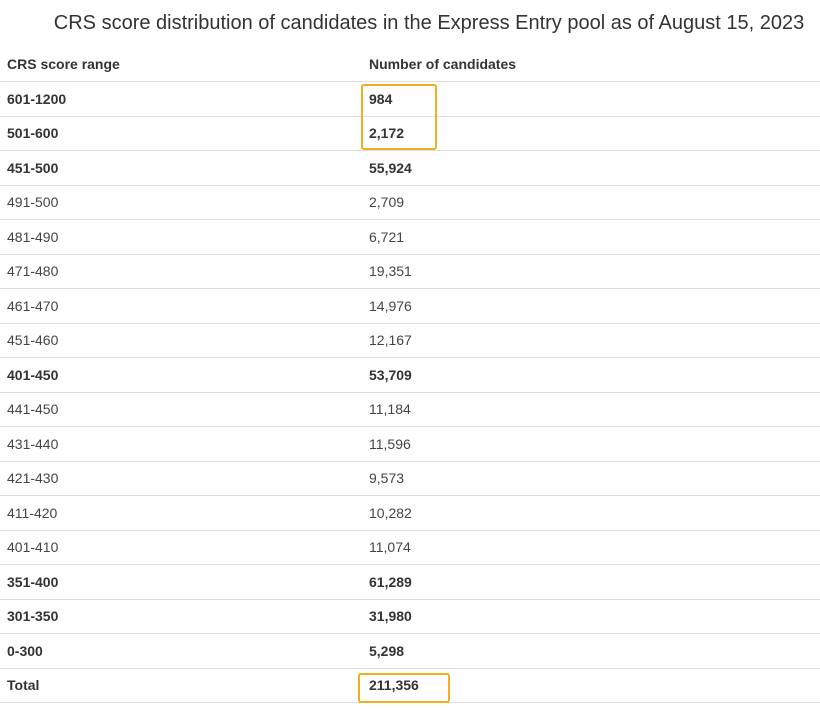  Describe the element at coordinates (387, 133) in the screenshot. I see `cell-candidate-count: 2,172` at that location.